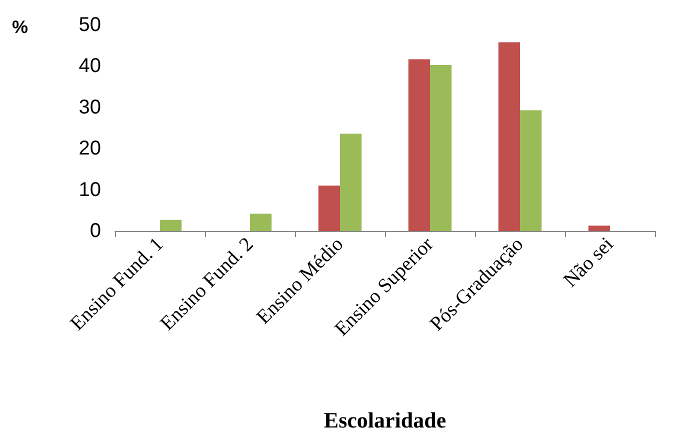 The height and width of the screenshot is (432, 673). I want to click on x-tick-label: Não sei, so click(588, 262).